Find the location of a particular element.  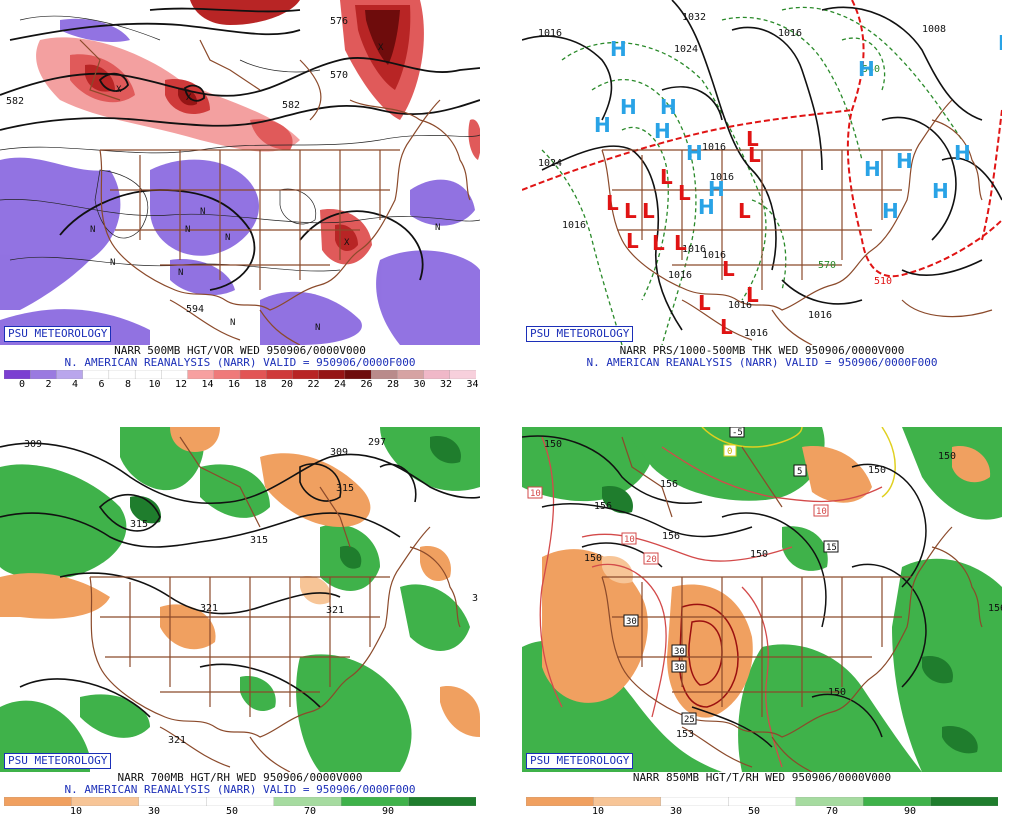

scale-tick-label: 18 is located at coordinates (260, 384).